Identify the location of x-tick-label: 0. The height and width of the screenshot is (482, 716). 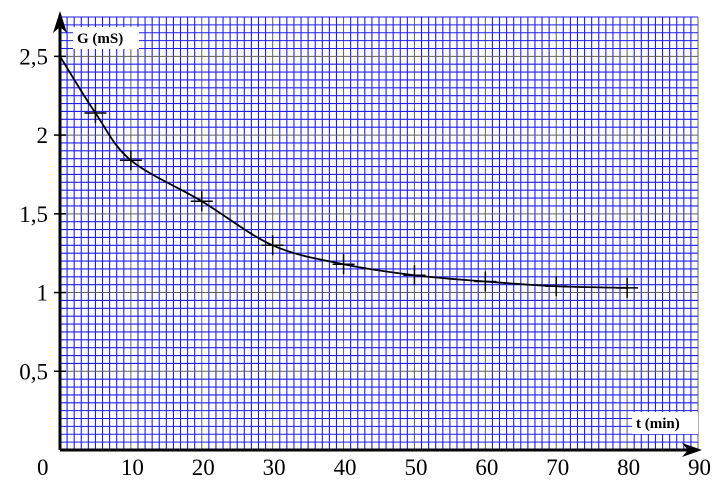
(43, 466).